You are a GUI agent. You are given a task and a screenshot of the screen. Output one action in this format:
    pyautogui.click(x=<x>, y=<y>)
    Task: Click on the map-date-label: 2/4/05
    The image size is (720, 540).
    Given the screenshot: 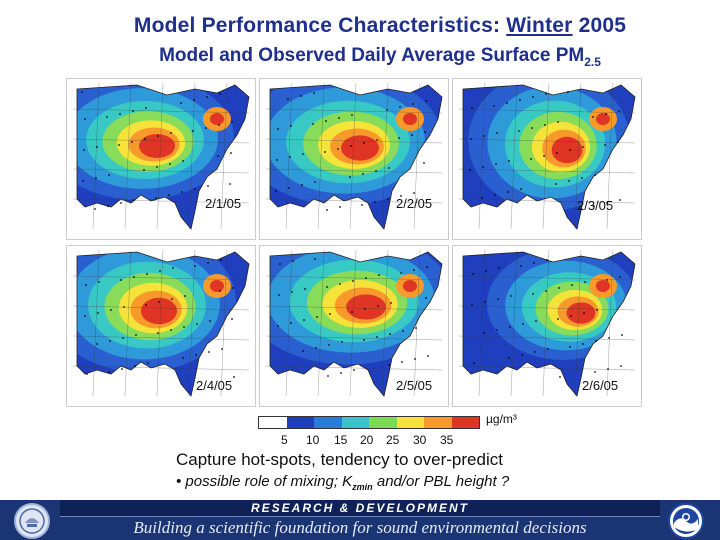 What is the action you would take?
    pyautogui.click(x=214, y=385)
    